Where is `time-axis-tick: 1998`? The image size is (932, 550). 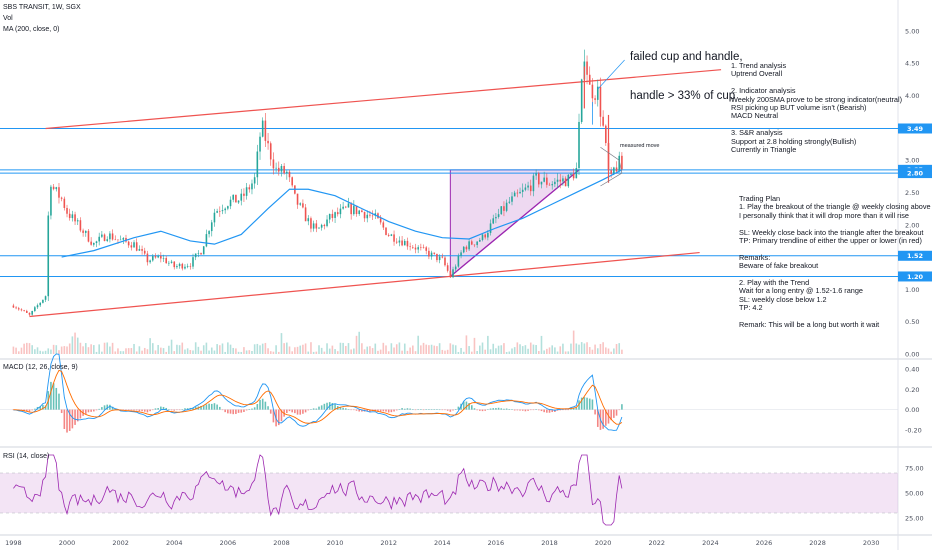 time-axis-tick: 1998 is located at coordinates (13, 543).